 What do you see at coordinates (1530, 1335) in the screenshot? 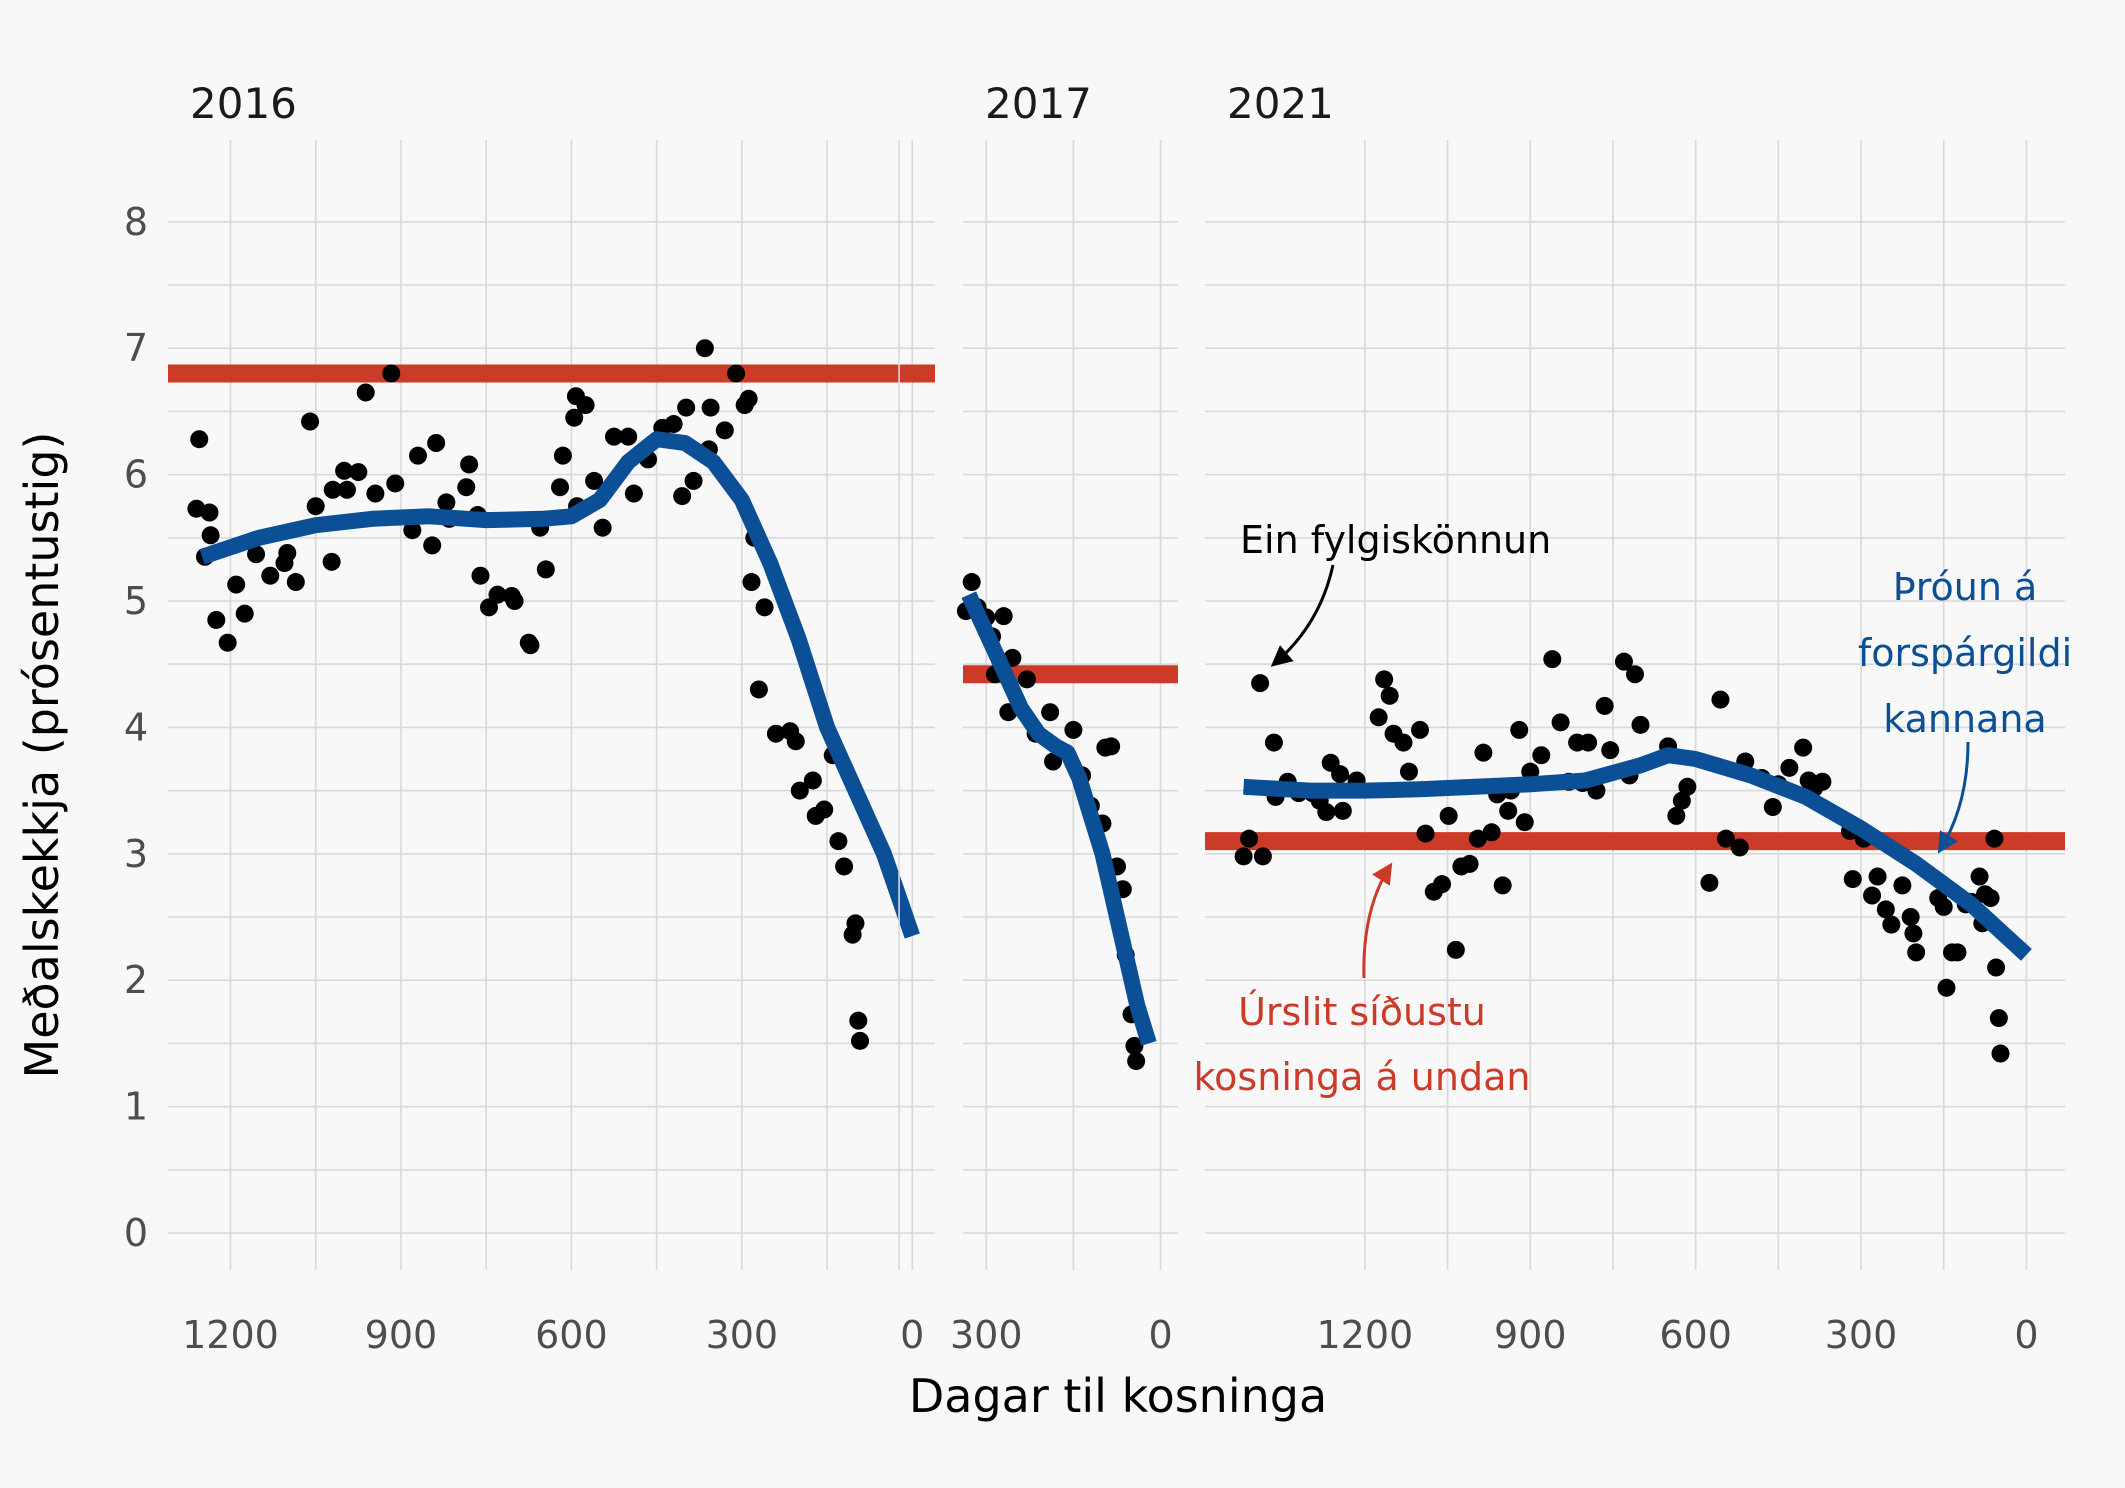
I see `x-tick-label: 900` at bounding box center [1530, 1335].